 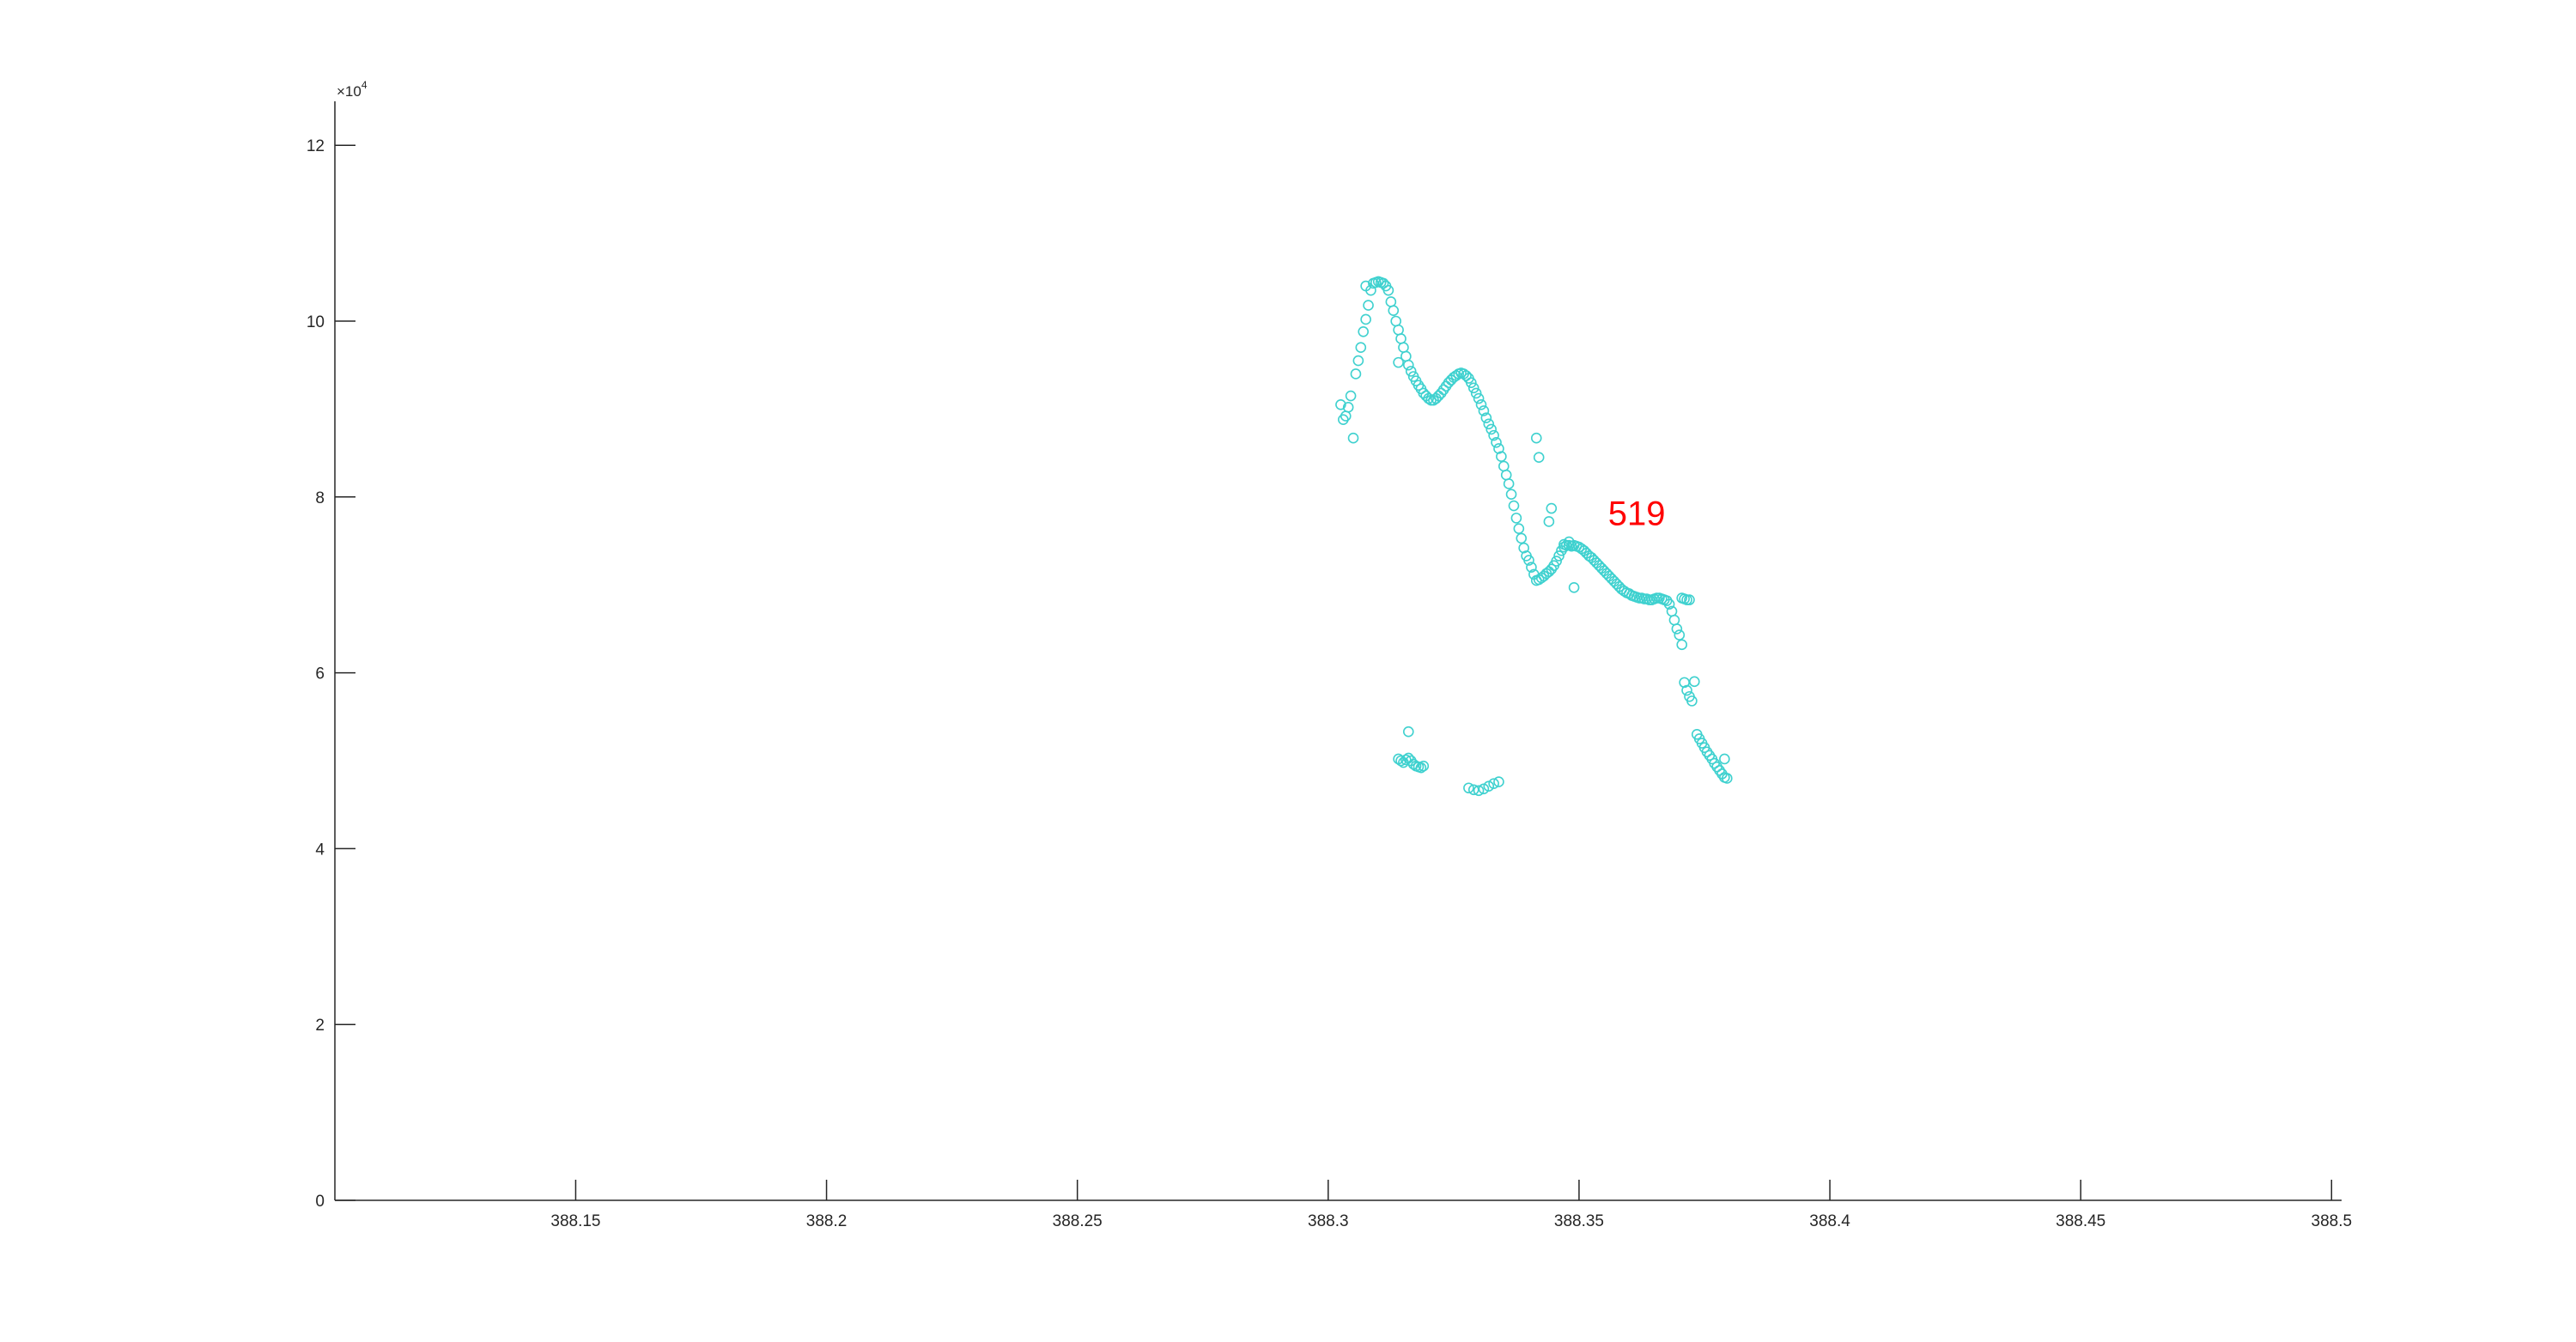 I want to click on y-tick-label: 10, so click(x=316, y=322).